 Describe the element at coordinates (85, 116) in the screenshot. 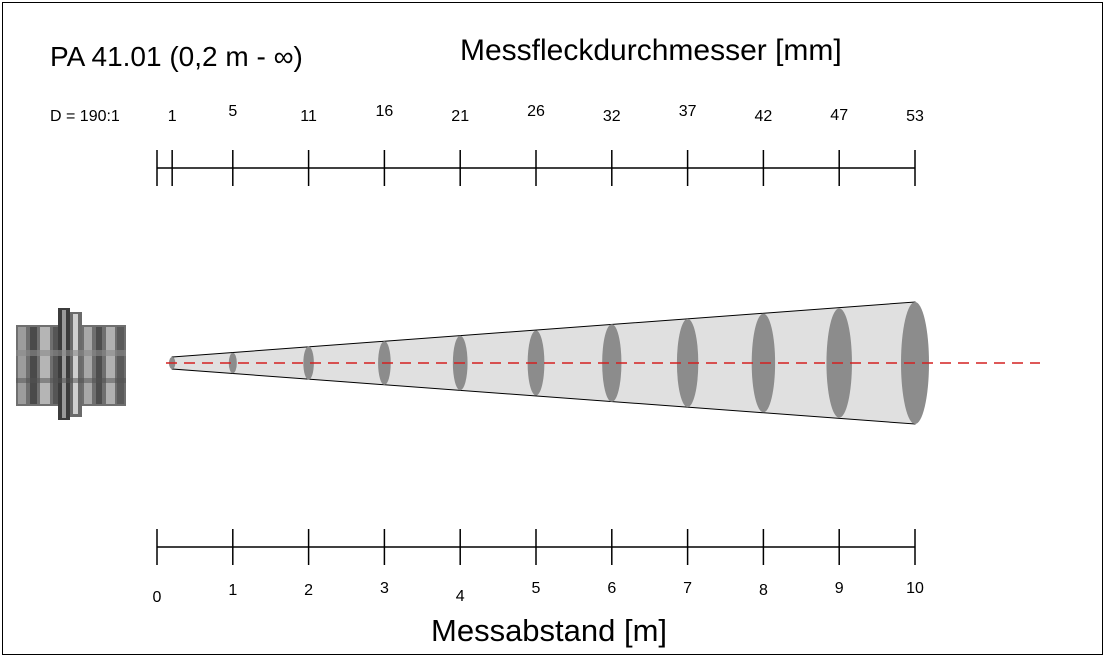

I see `ratio-label: D = 190:1` at that location.